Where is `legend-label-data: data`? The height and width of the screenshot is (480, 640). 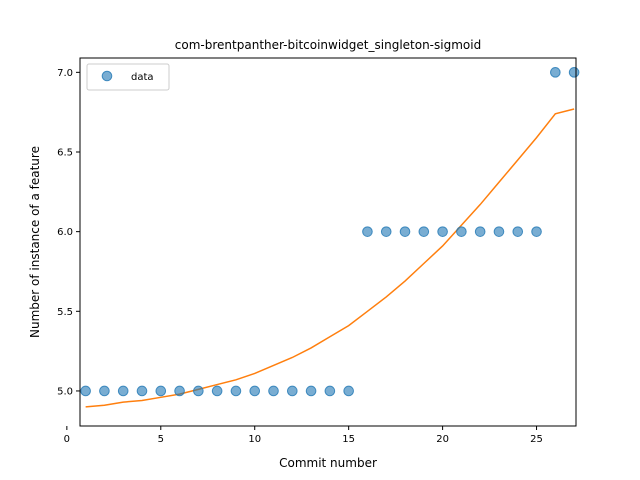
legend-label-data: data is located at coordinates (142, 77).